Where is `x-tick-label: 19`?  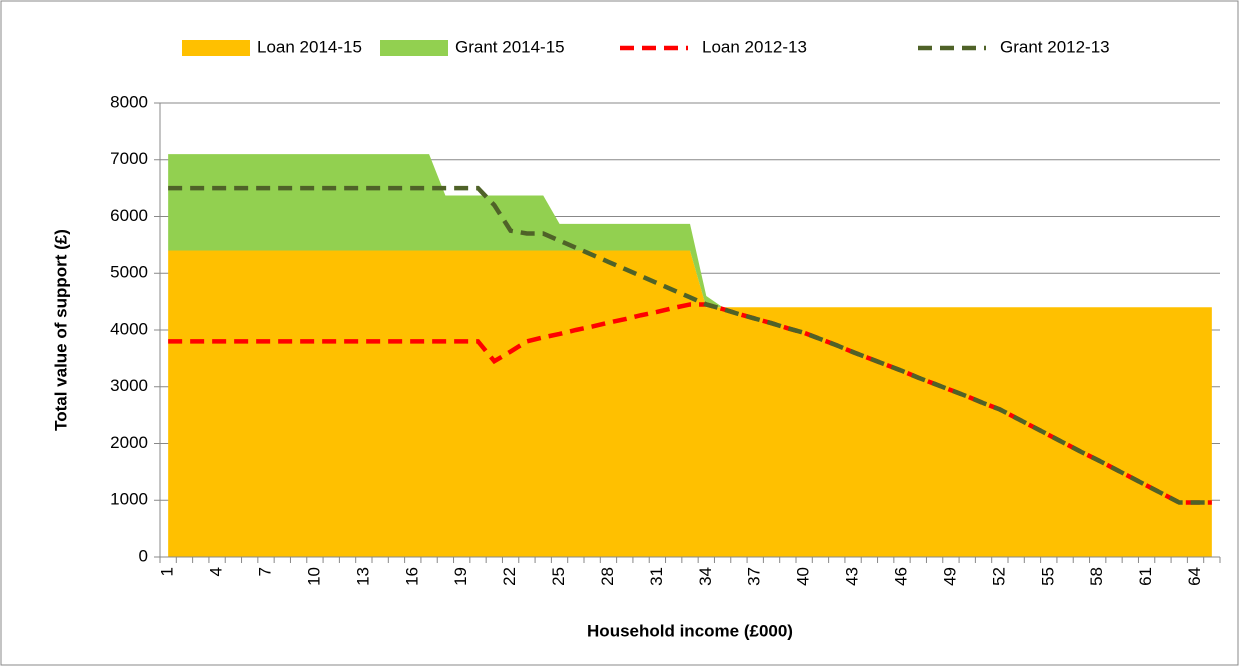
x-tick-label: 19 is located at coordinates (460, 576).